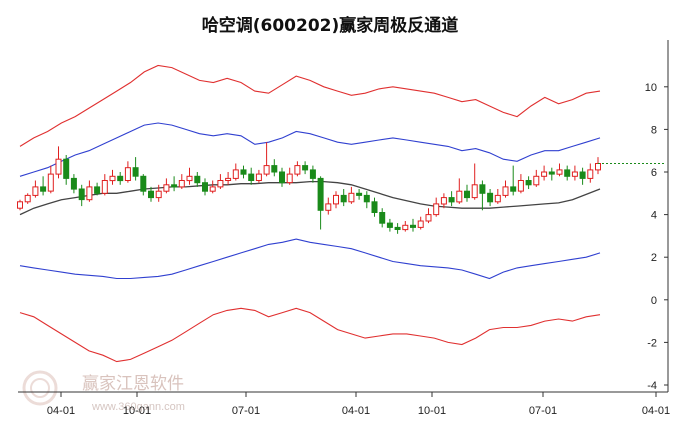  I want to click on mid_upper-line, so click(310, 149).